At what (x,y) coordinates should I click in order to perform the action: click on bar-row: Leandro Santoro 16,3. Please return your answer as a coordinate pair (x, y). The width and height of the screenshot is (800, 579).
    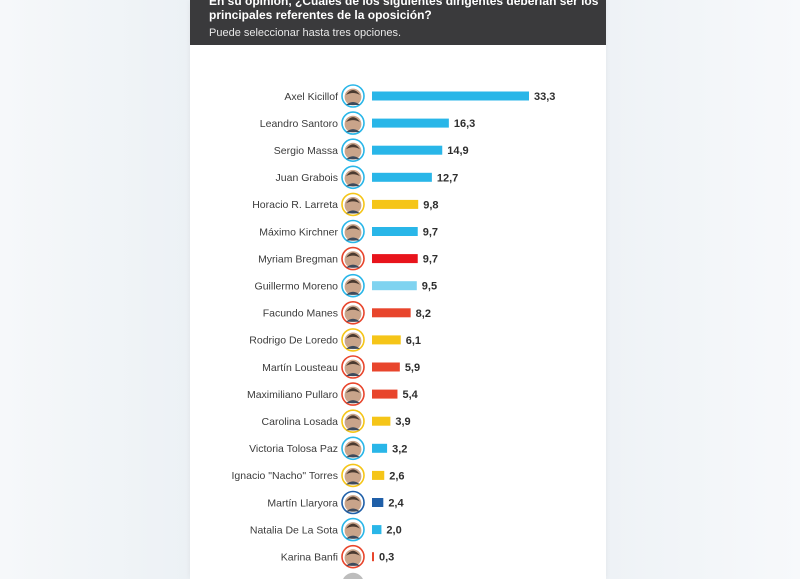
    Looking at the image, I should click on (367, 123).